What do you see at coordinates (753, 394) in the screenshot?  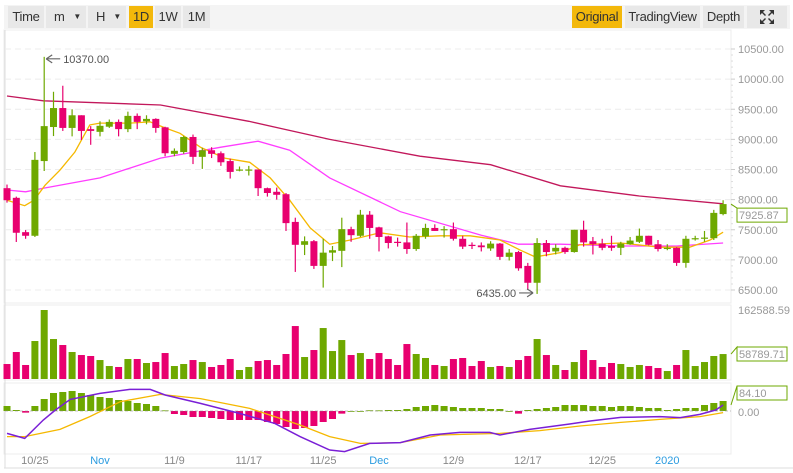 I see `macd-last-label: 84.10` at bounding box center [753, 394].